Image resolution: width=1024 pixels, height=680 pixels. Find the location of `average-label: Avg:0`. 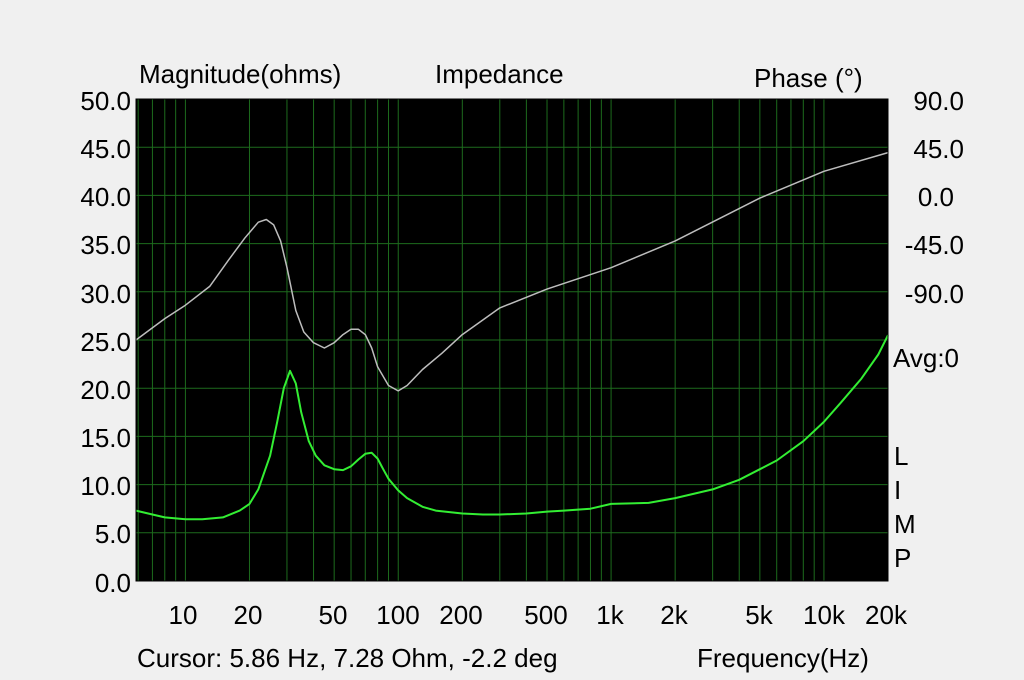

average-label: Avg:0 is located at coordinates (926, 358).